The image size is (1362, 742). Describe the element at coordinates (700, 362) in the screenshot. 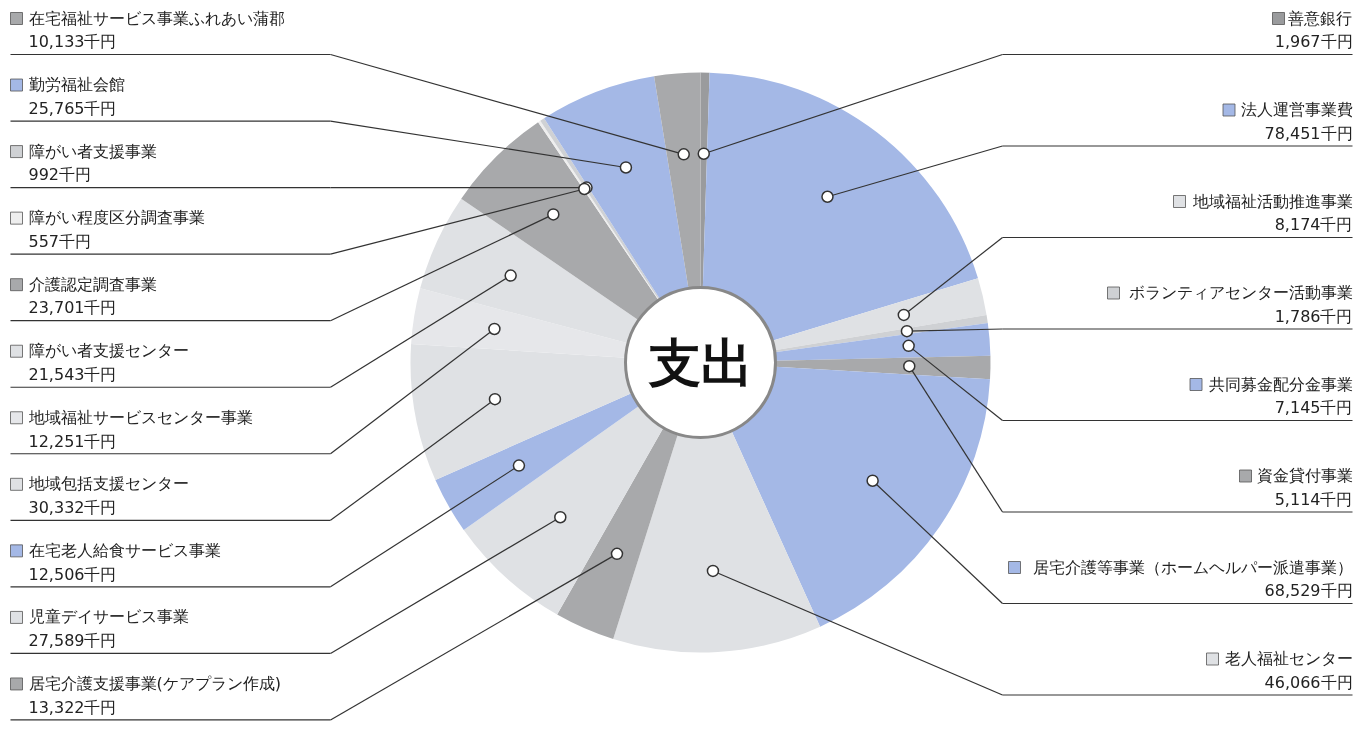

I see `text: 支出` at that location.